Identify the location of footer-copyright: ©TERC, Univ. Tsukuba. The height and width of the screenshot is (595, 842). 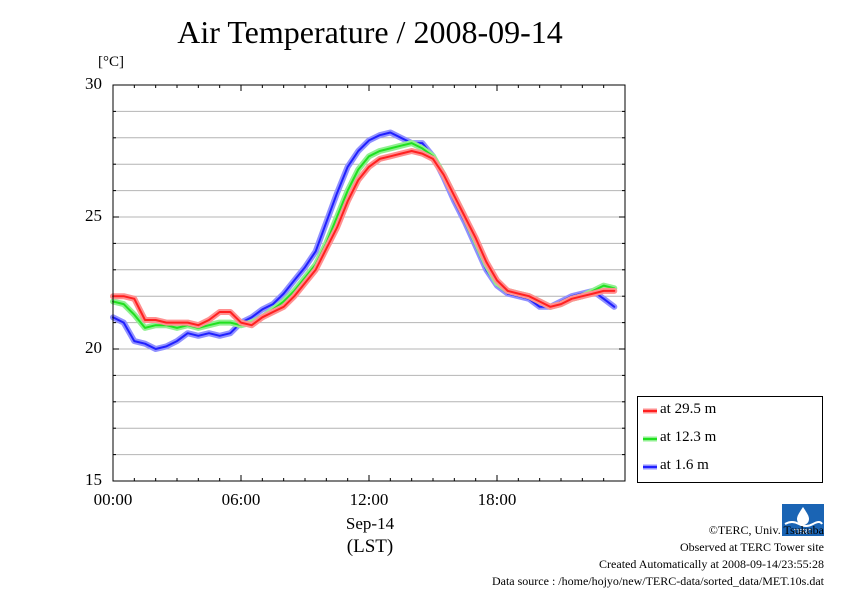
(766, 530).